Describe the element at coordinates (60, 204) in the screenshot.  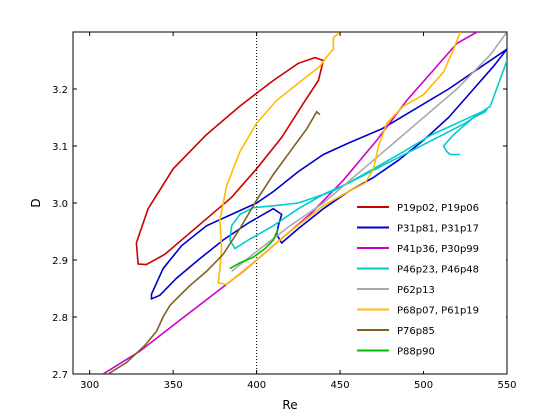
I see `y-tick-label: 3.0` at that location.